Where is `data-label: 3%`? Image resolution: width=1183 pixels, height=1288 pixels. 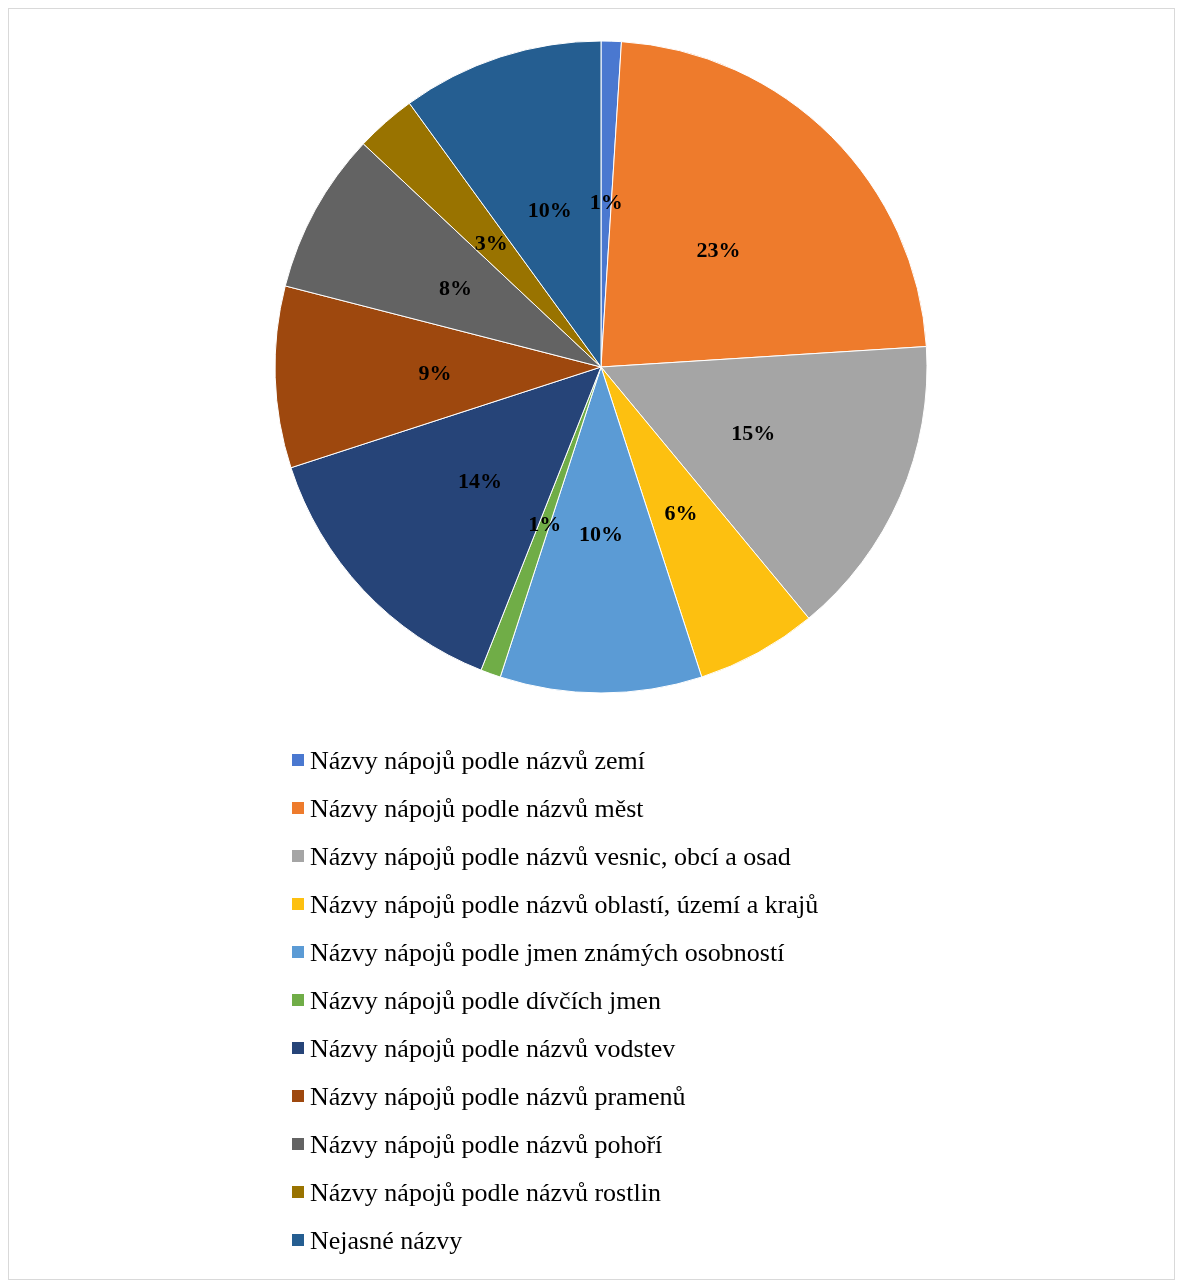 data-label: 3% is located at coordinates (491, 242).